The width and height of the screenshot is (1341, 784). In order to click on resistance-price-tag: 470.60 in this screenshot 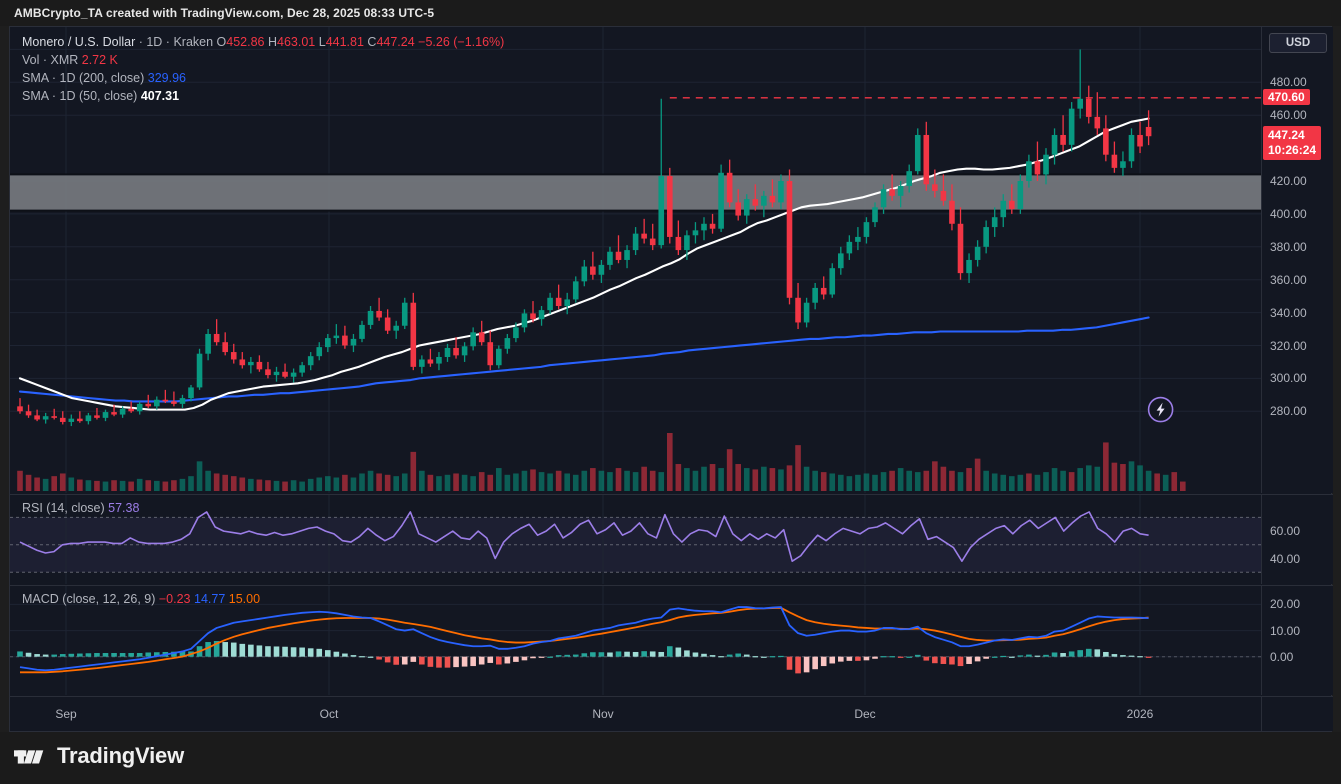, I will do `click(1286, 96)`.